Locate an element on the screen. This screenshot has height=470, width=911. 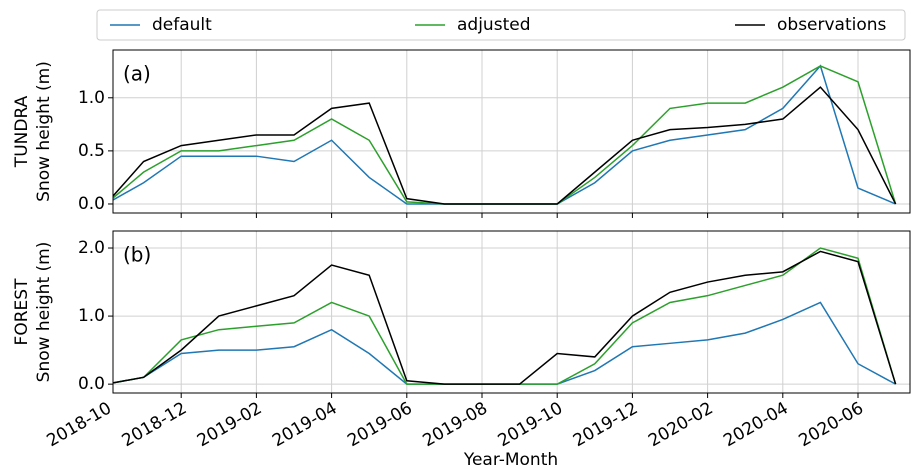
x-axis-label: Year-Month is located at coordinates (510, 460).